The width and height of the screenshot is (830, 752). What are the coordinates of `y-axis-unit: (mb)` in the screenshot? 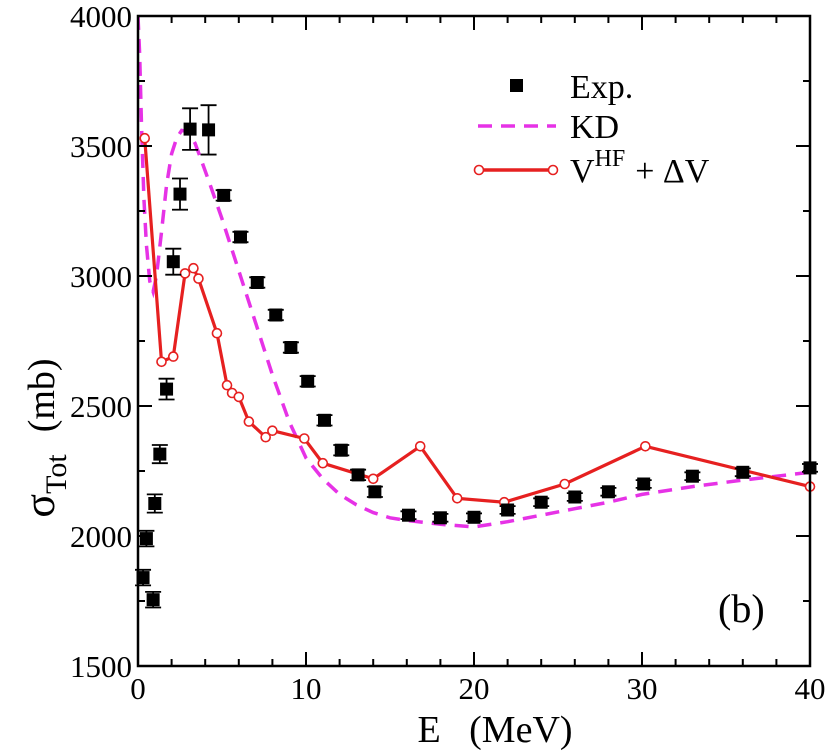 It's located at (42, 395).